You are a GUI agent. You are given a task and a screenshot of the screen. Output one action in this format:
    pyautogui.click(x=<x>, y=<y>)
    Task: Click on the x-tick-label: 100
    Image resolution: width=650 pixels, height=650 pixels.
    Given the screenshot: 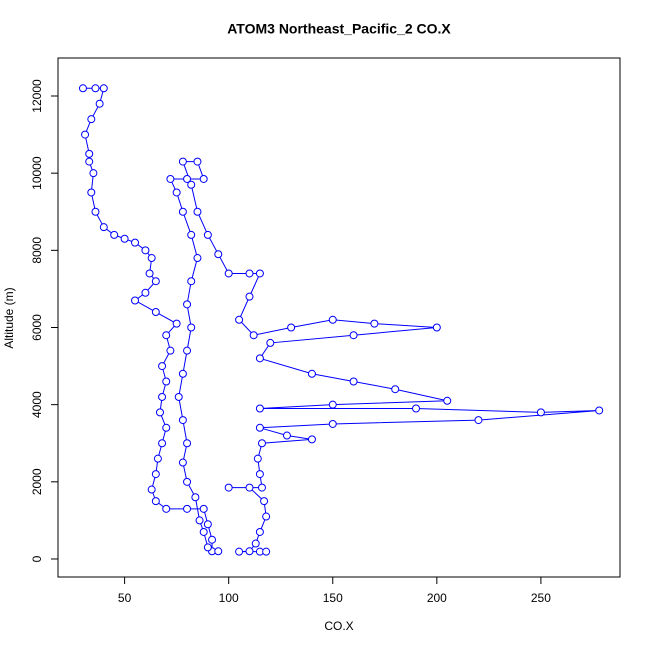 What is the action you would take?
    pyautogui.click(x=229, y=598)
    